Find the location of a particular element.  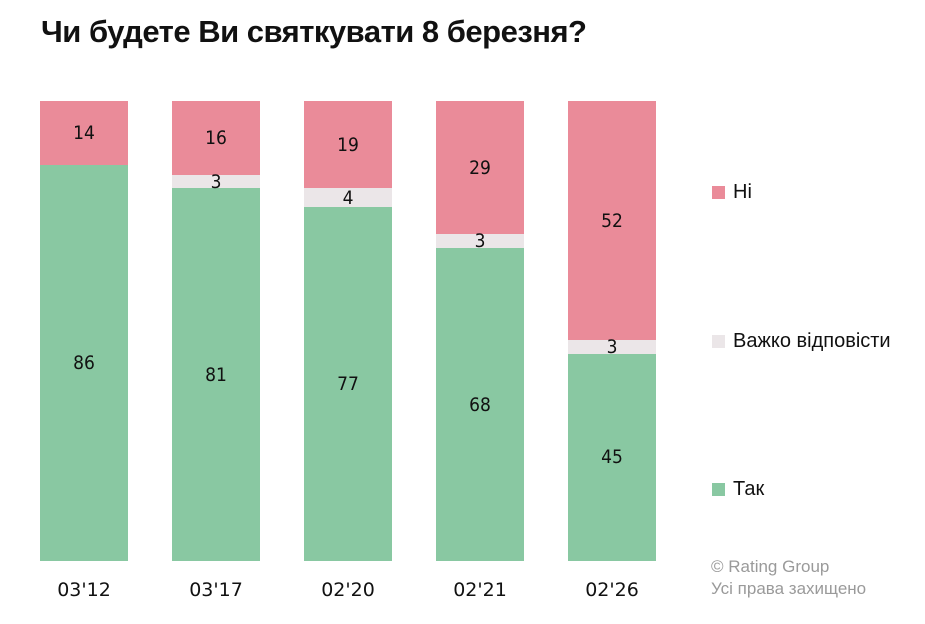

bar-segment-no: 16 is located at coordinates (216, 138).